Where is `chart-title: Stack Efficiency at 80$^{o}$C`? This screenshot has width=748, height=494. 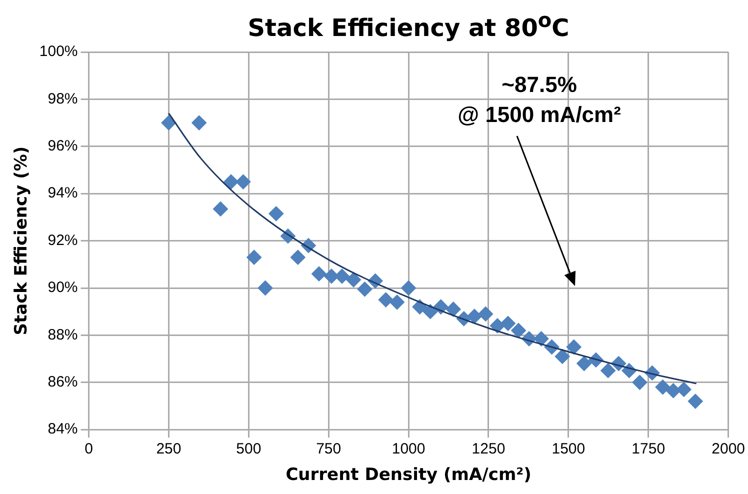 chart-title: Stack Efficiency at 80$^{o}$C is located at coordinates (408, 25).